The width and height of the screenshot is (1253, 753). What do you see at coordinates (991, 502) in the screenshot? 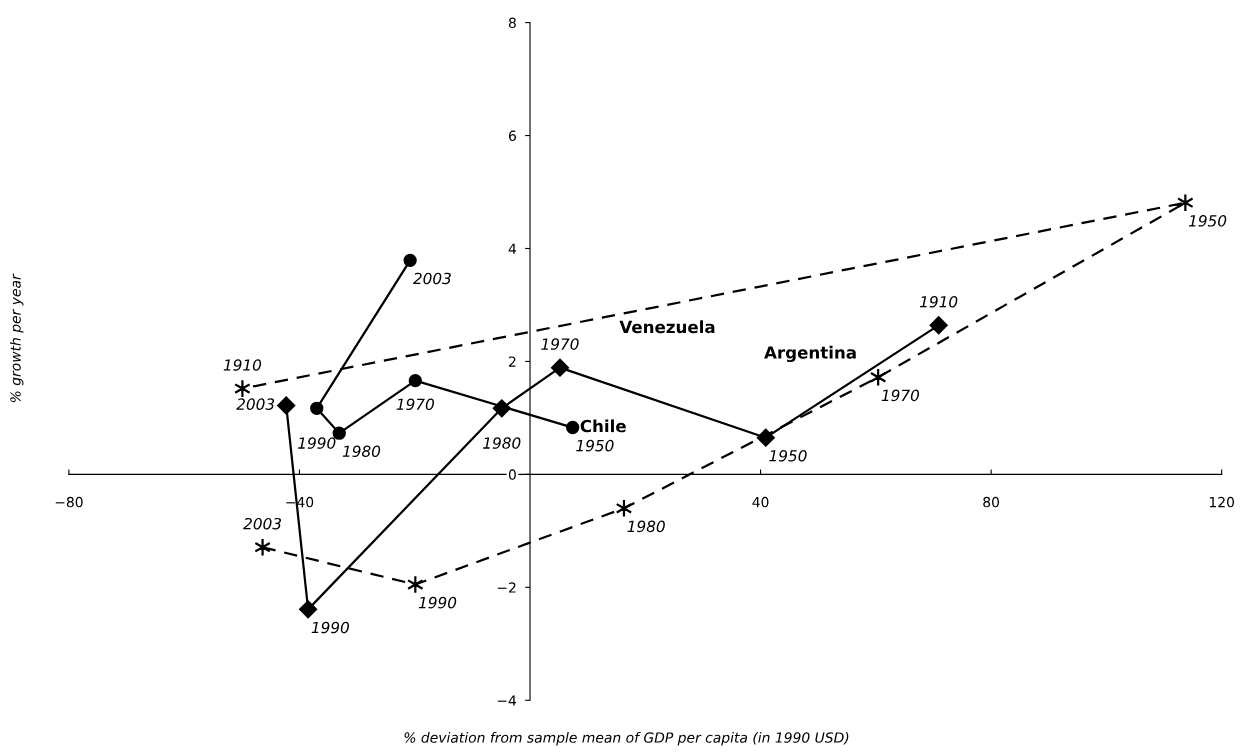
I see `x-tick-label: 80` at bounding box center [991, 502].